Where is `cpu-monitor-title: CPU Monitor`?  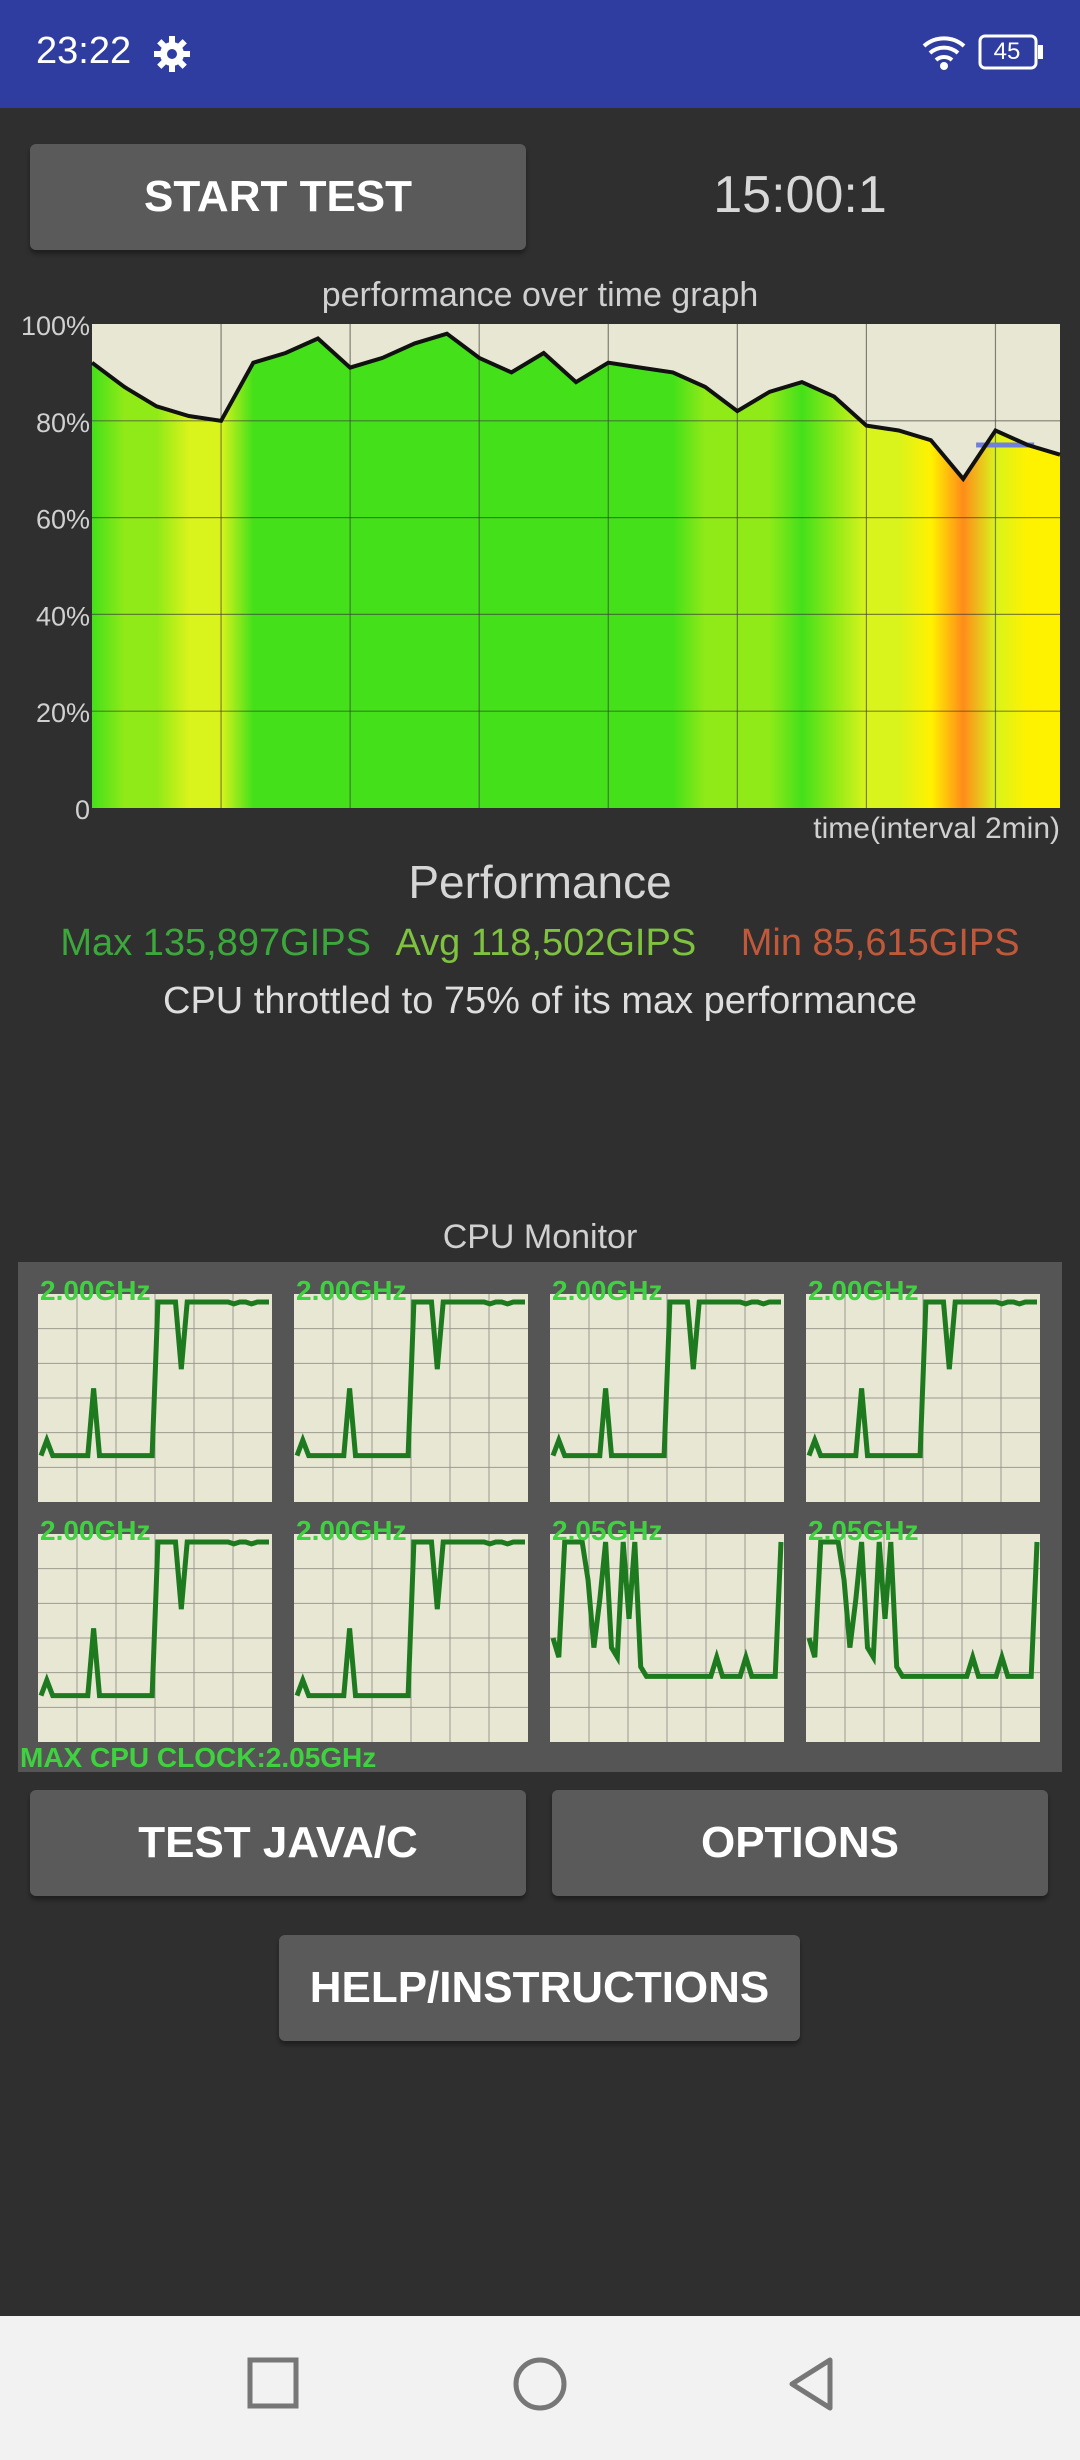 cpu-monitor-title: CPU Monitor is located at coordinates (540, 1237).